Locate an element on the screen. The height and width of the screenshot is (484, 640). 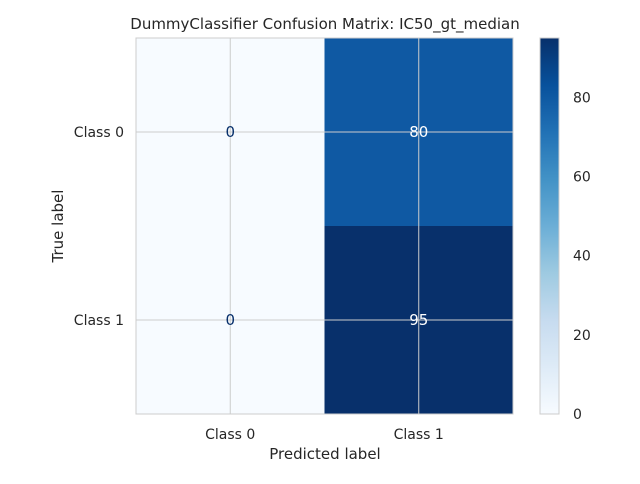
colorbar-ticks: 0 20 40 60 80 is located at coordinates (582, 256).